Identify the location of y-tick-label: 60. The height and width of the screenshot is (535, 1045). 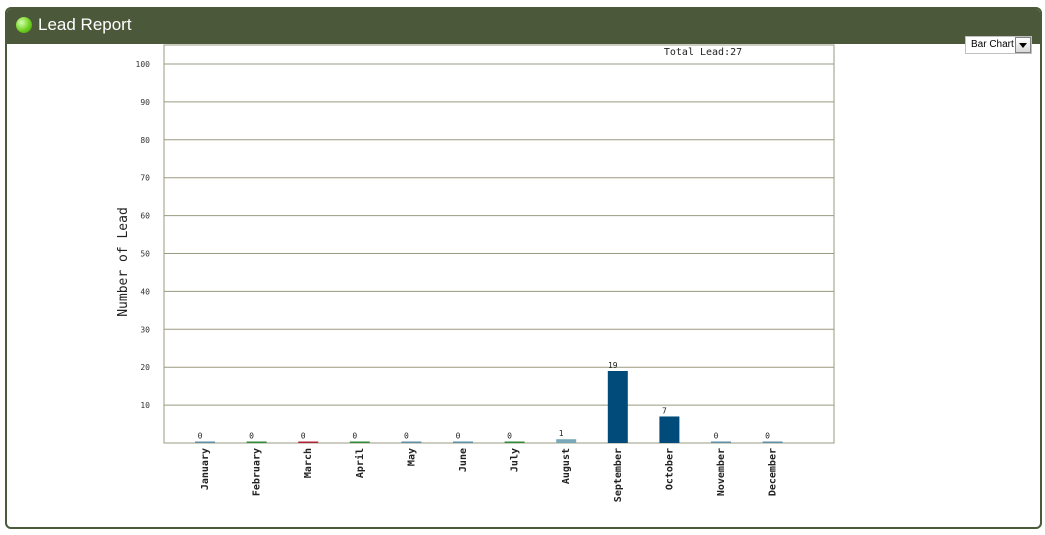
(145, 216).